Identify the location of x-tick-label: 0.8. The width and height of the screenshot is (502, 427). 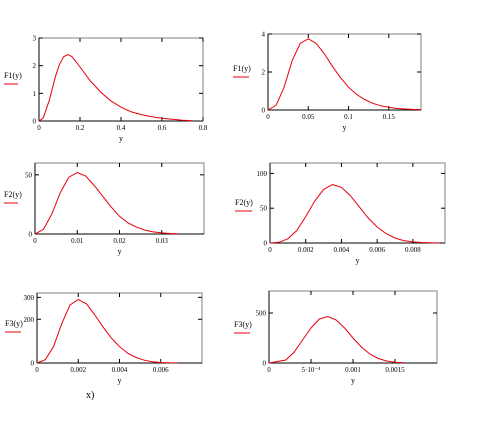
(203, 128).